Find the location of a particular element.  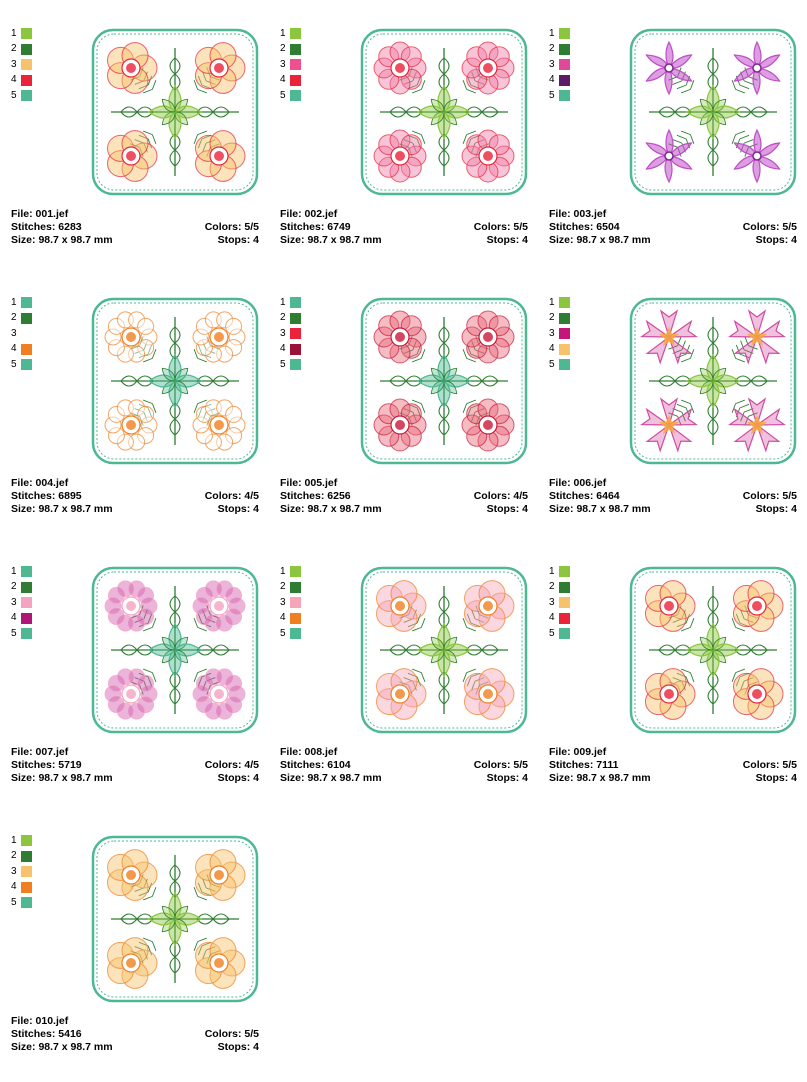

file-name-value: 007.jef is located at coordinates (52, 752).